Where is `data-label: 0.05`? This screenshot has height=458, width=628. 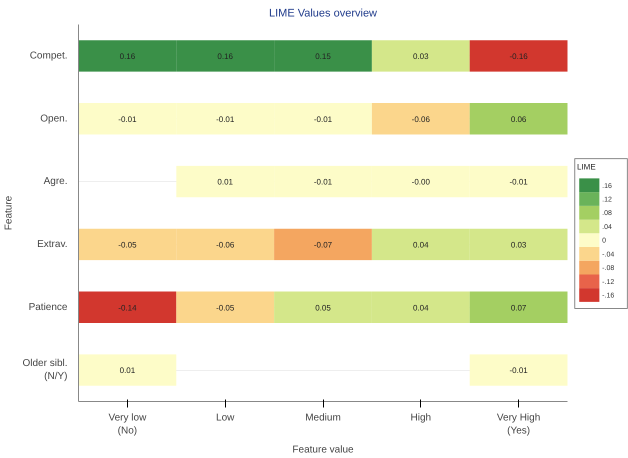 data-label: 0.05 is located at coordinates (323, 307).